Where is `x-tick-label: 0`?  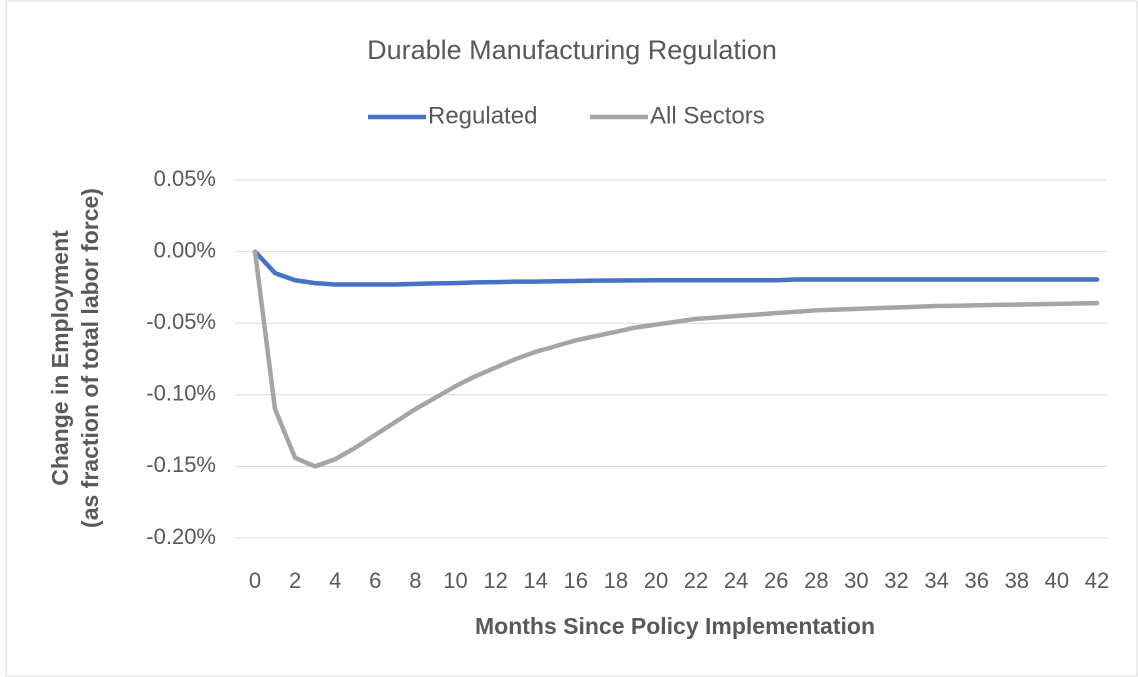
x-tick-label: 0 is located at coordinates (255, 580).